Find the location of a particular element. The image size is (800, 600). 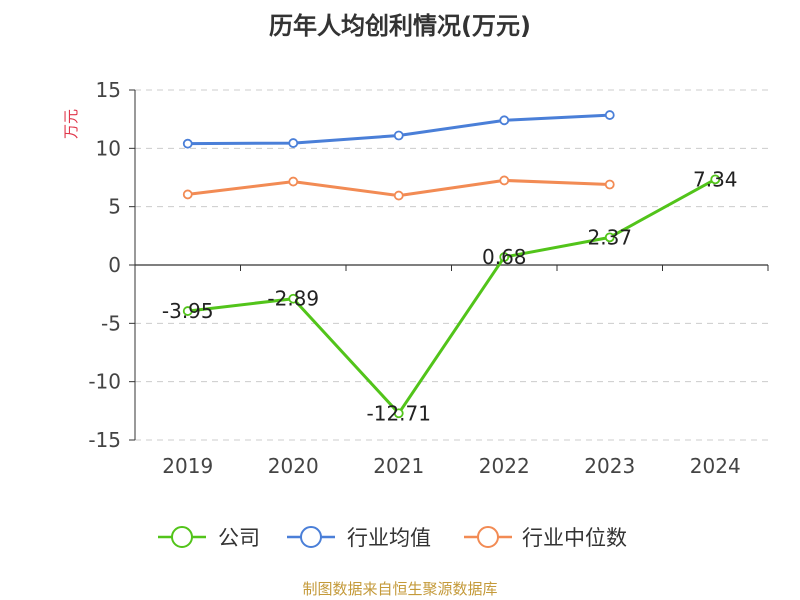

legend: 公司 行业均值 行业中位数 is located at coordinates (392, 538).